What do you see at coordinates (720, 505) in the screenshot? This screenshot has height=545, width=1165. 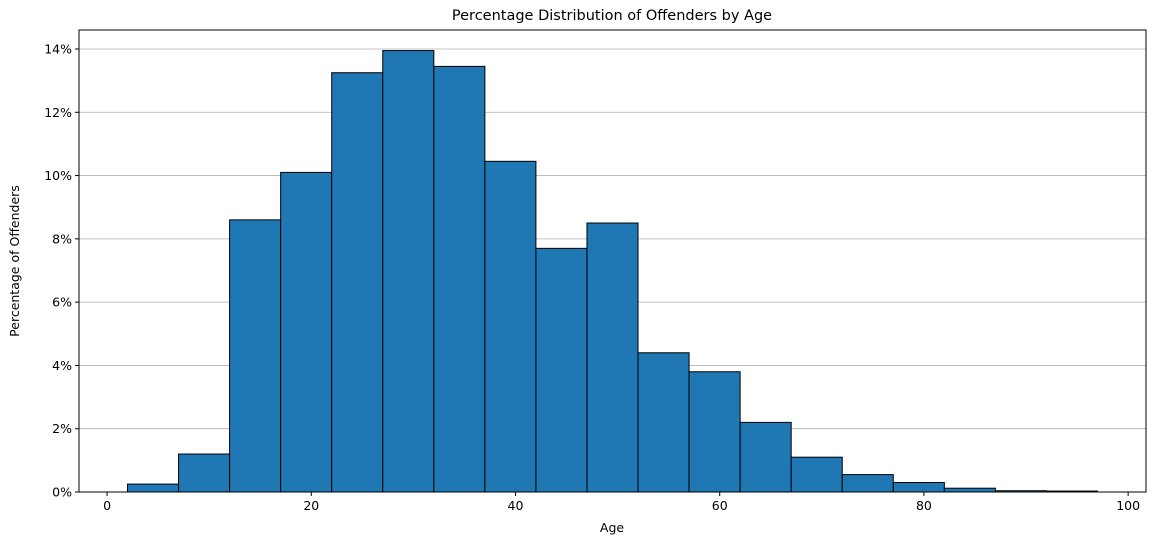 I see `x-tick-label: 60` at bounding box center [720, 505].